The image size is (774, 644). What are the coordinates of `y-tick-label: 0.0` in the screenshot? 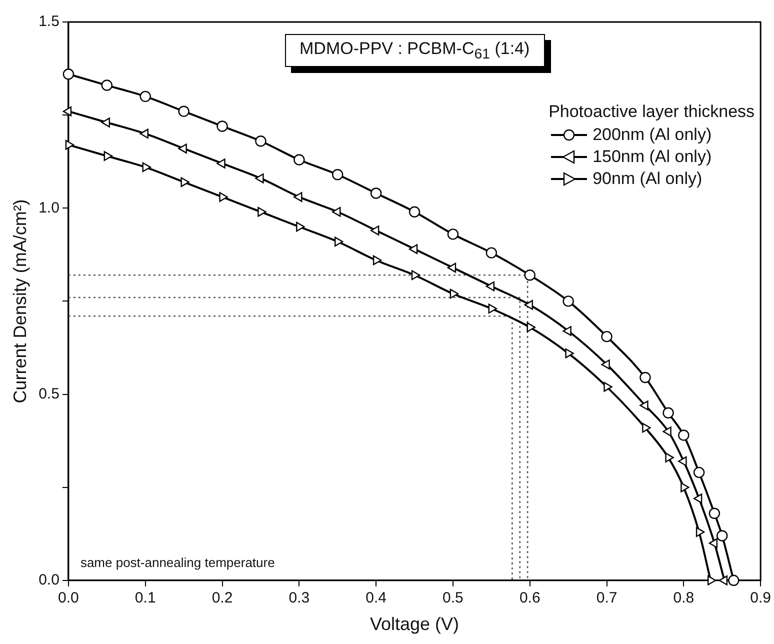 It's located at (49, 580).